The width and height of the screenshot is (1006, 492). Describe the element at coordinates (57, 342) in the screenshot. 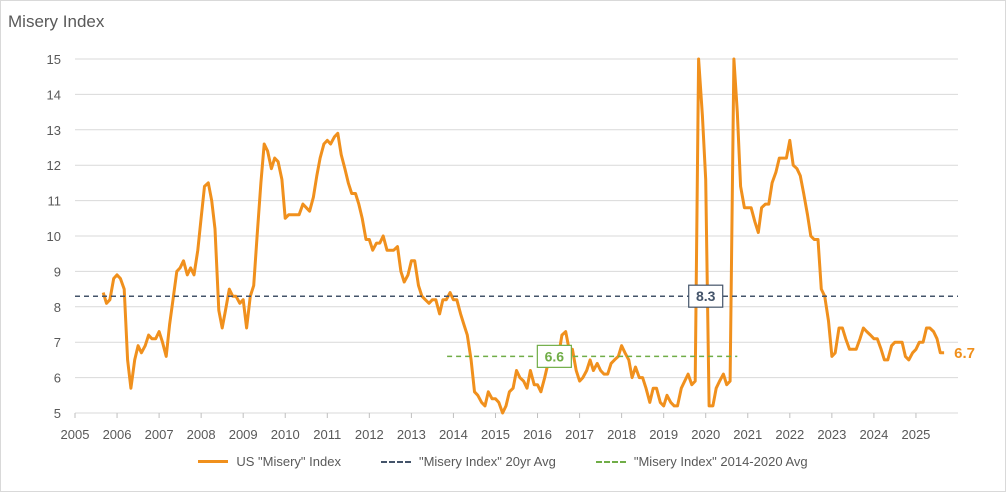

I see `y-tick-label: 7` at that location.